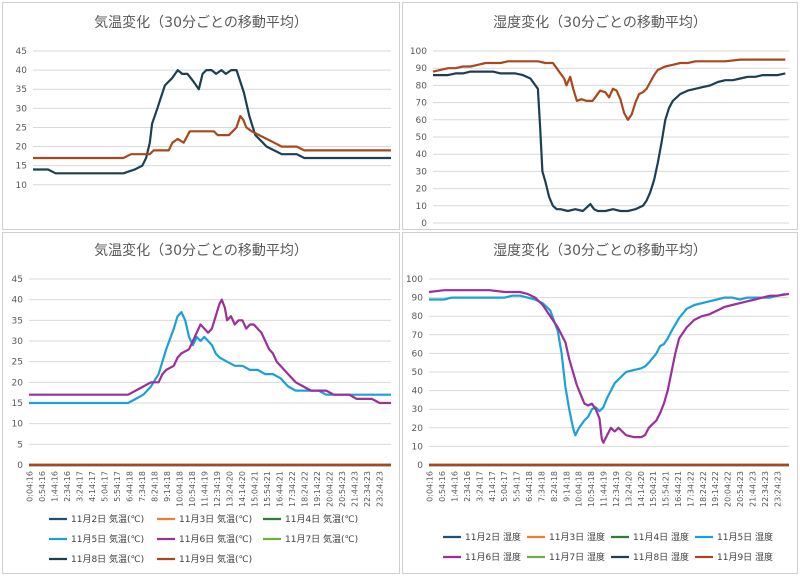  What do you see at coordinates (422, 138) in the screenshot?
I see `y-tick-label: 50` at bounding box center [422, 138].